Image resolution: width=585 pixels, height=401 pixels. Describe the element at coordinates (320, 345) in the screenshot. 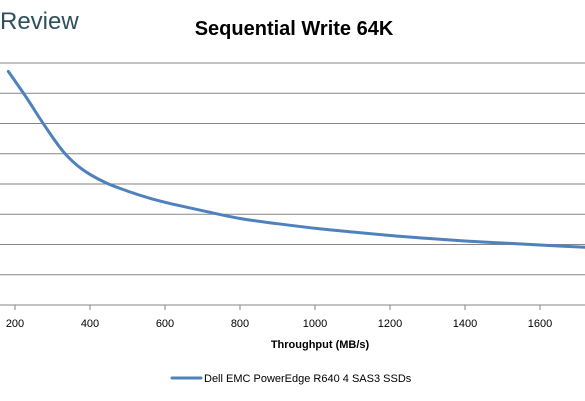

I see `x-axis-title: Throughput (MB/s)` at that location.